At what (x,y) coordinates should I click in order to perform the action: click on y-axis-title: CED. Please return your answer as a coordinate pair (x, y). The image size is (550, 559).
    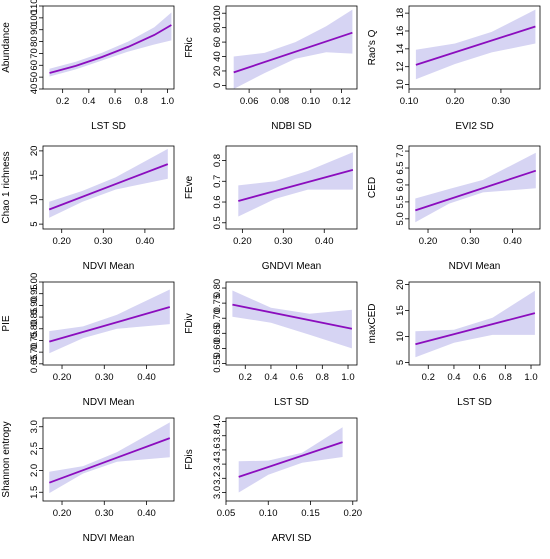
    Looking at the image, I should click on (372, 187).